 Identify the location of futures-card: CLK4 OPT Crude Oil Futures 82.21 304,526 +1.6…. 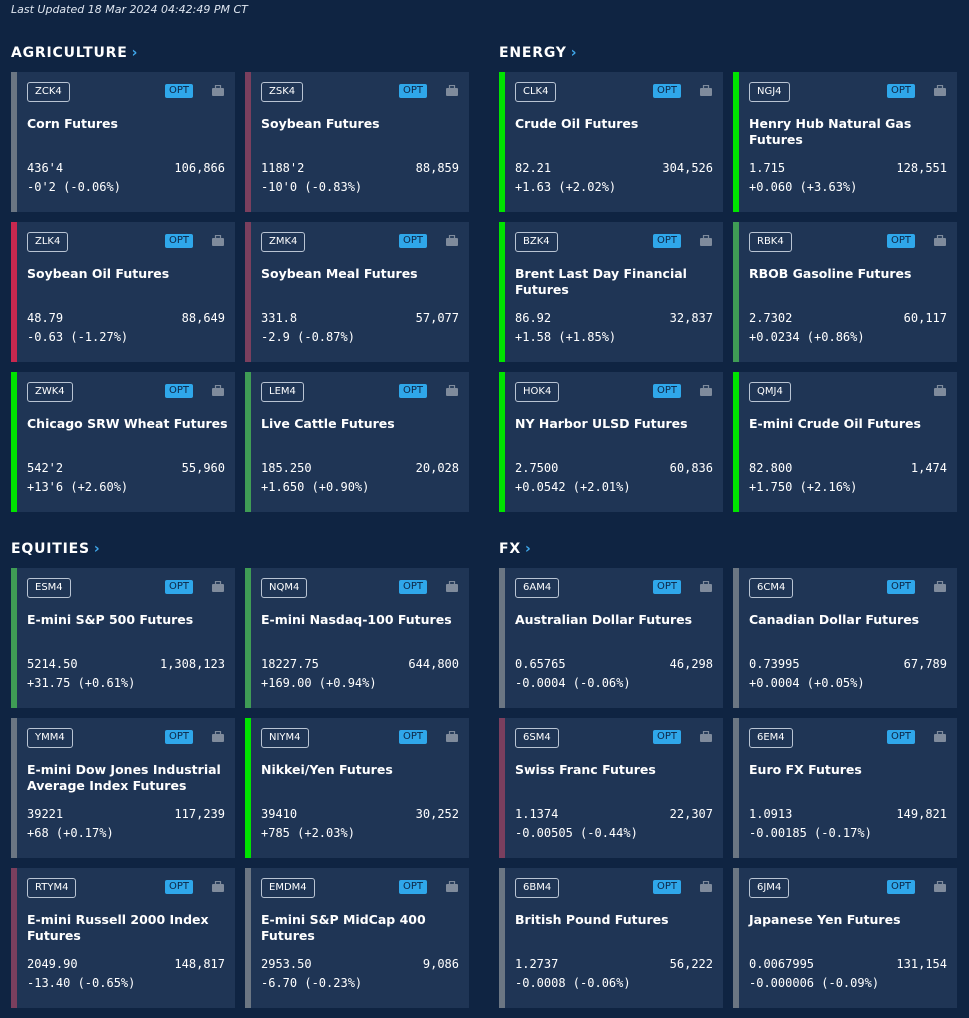
(611, 142).